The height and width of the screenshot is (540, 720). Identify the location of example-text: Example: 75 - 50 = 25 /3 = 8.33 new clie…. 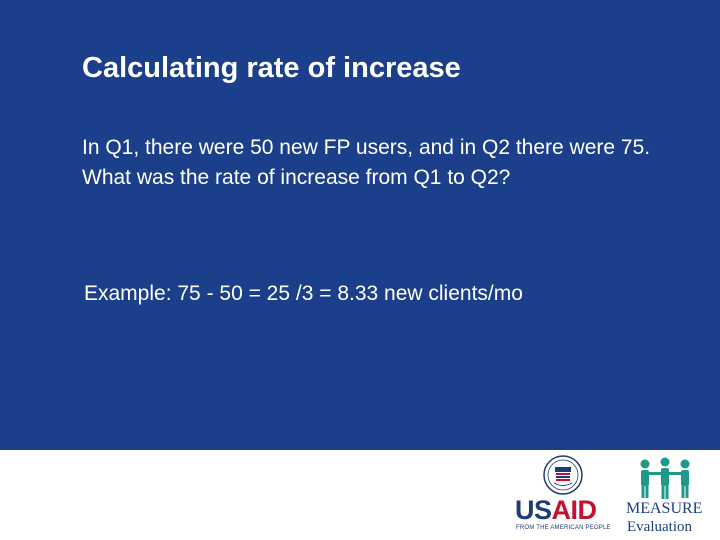
(303, 293).